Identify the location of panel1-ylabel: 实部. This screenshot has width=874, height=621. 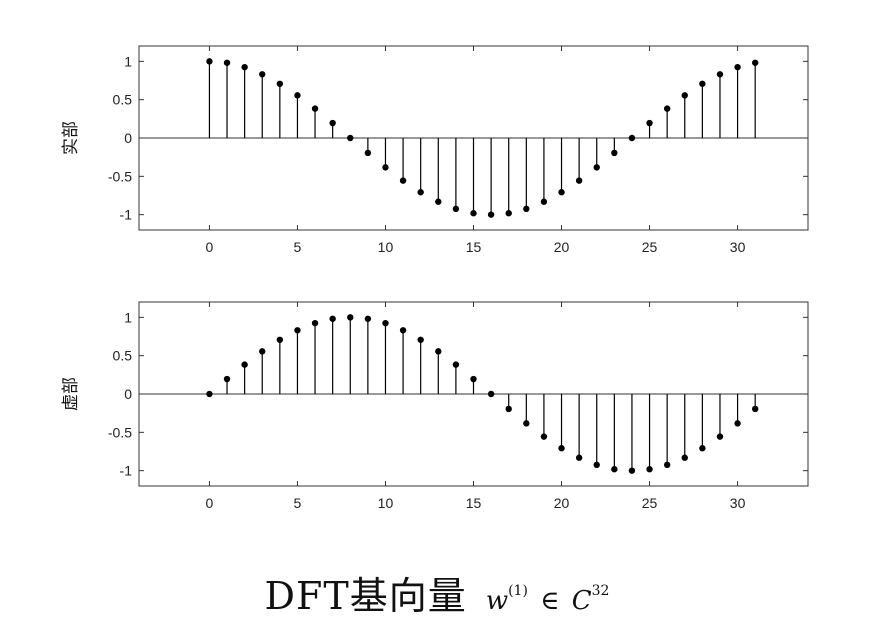
(71, 138).